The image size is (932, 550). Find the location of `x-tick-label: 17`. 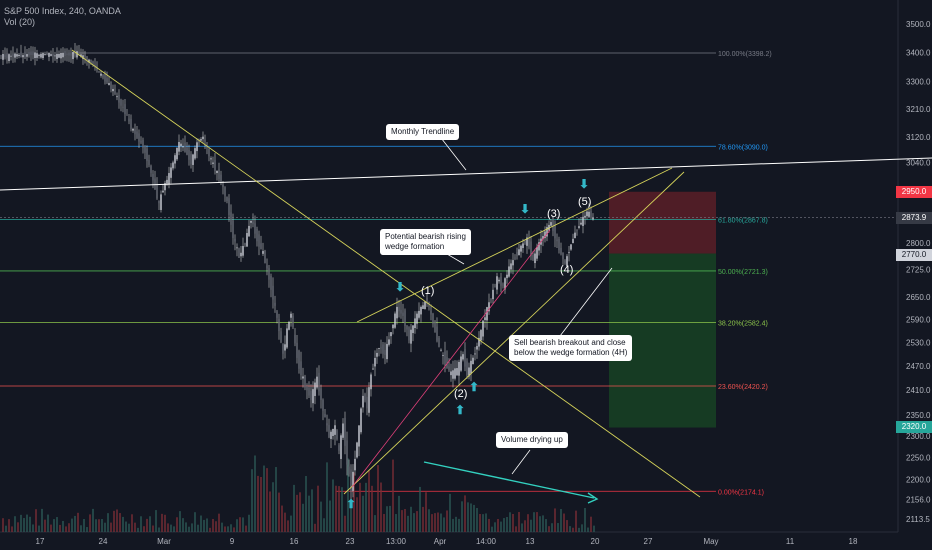

x-tick-label: 17 is located at coordinates (40, 541).